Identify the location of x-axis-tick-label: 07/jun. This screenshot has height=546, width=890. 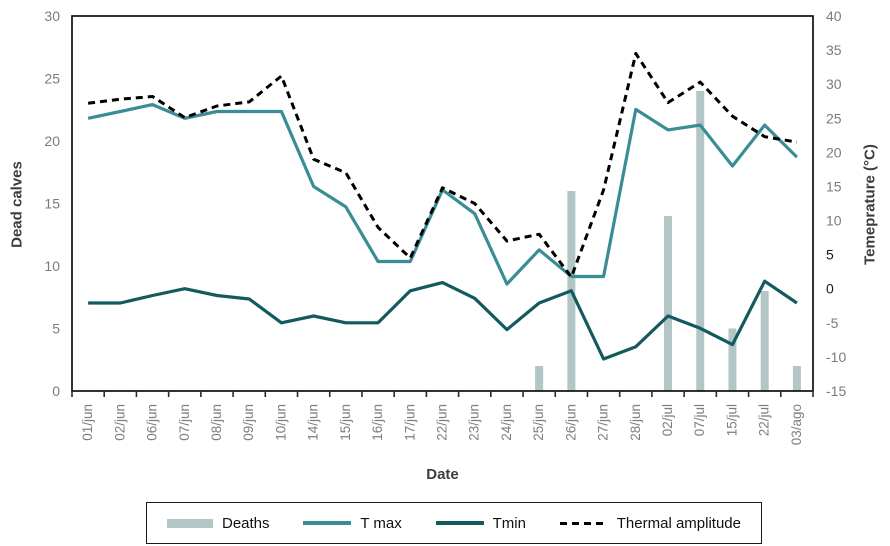
(184, 422).